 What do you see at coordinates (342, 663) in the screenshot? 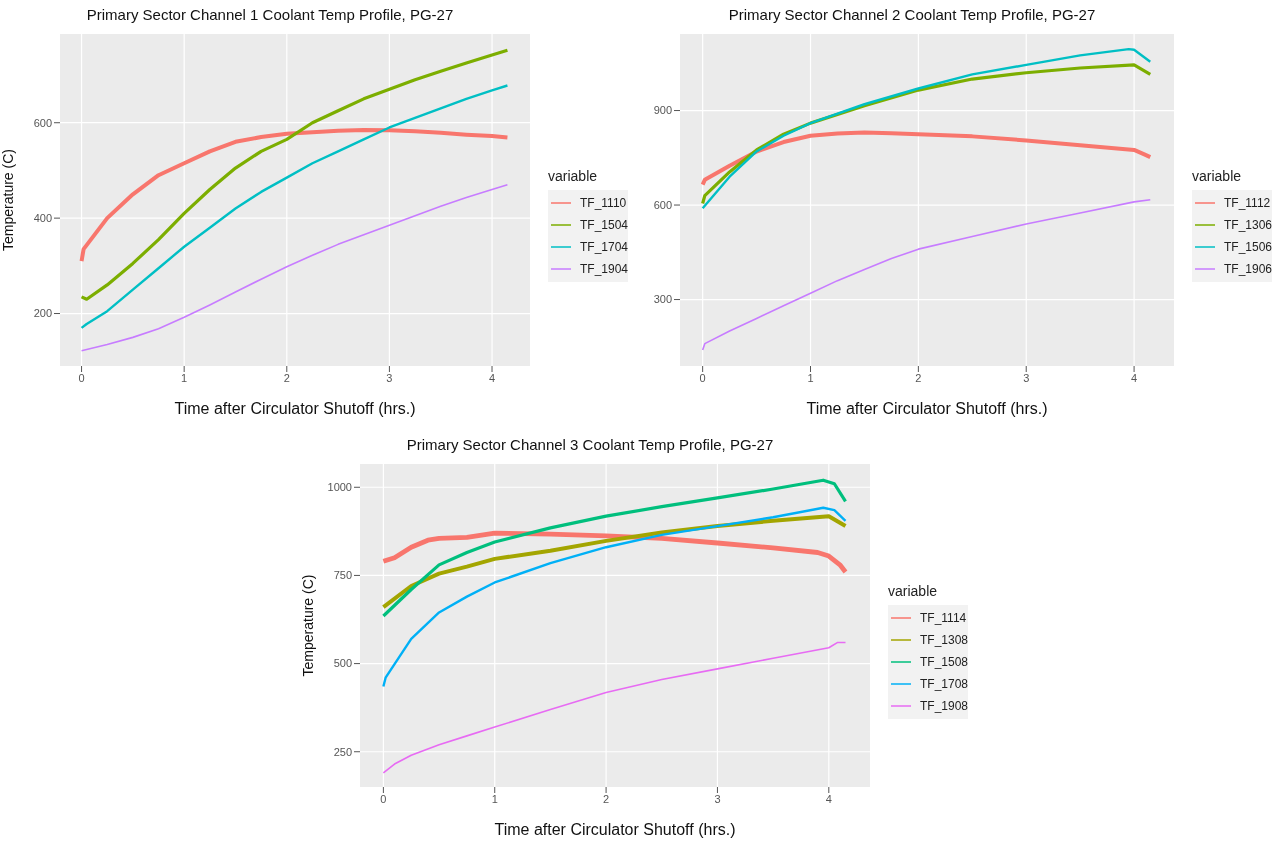
I see `y-tick-label: 500` at bounding box center [342, 663].